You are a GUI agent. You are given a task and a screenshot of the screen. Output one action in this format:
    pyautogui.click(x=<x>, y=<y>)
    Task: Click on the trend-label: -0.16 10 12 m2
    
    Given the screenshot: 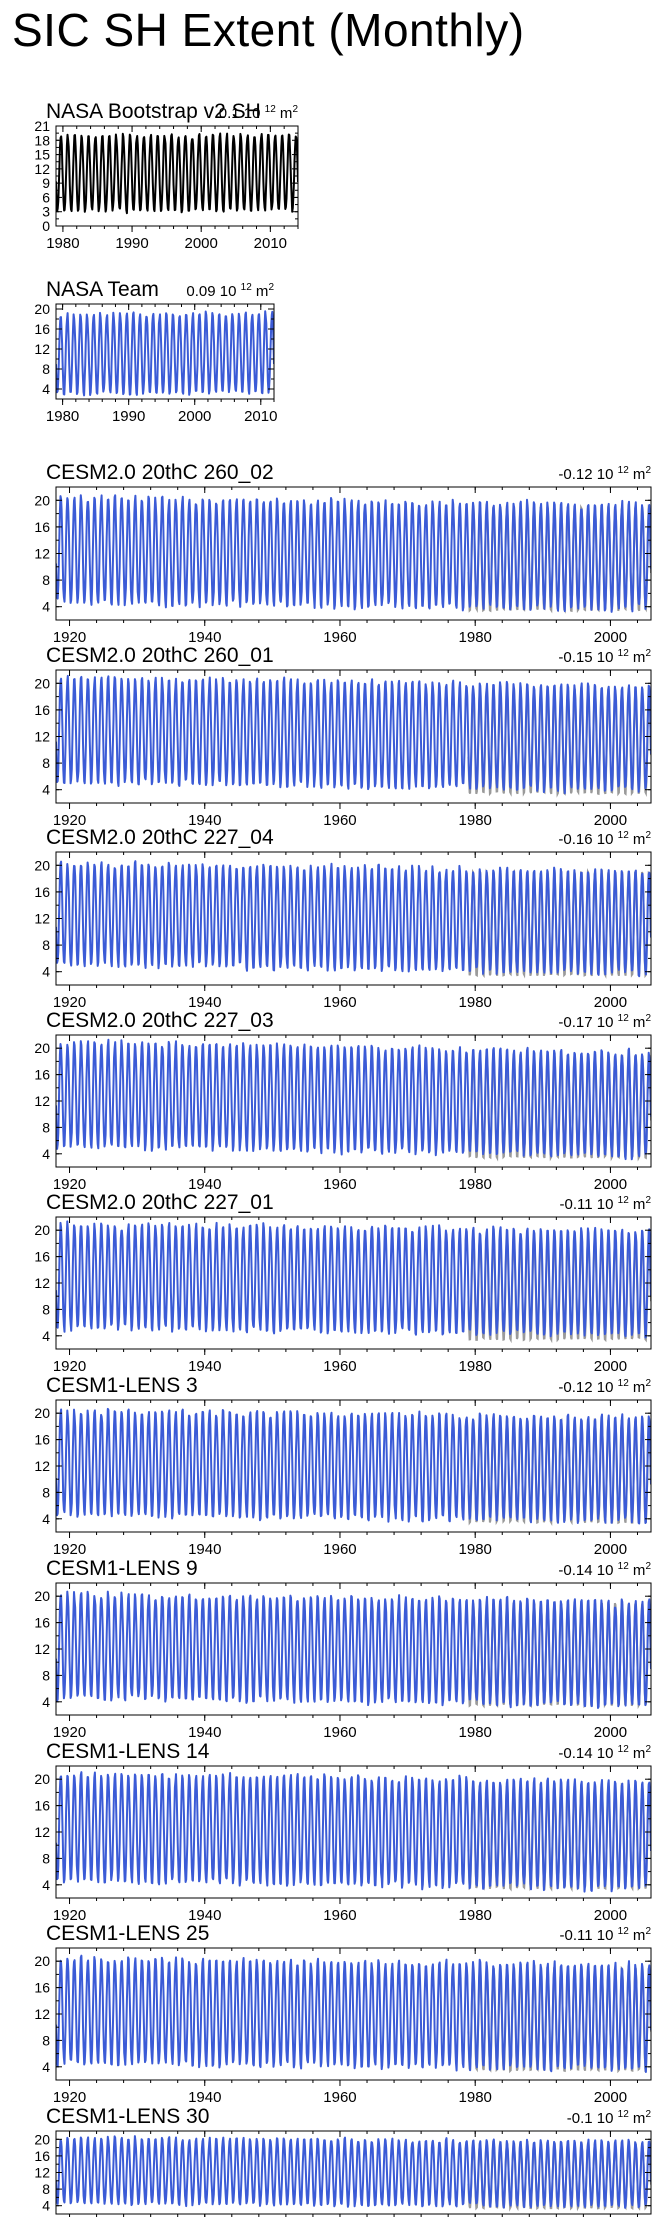 What is the action you would take?
    pyautogui.click(x=604, y=839)
    